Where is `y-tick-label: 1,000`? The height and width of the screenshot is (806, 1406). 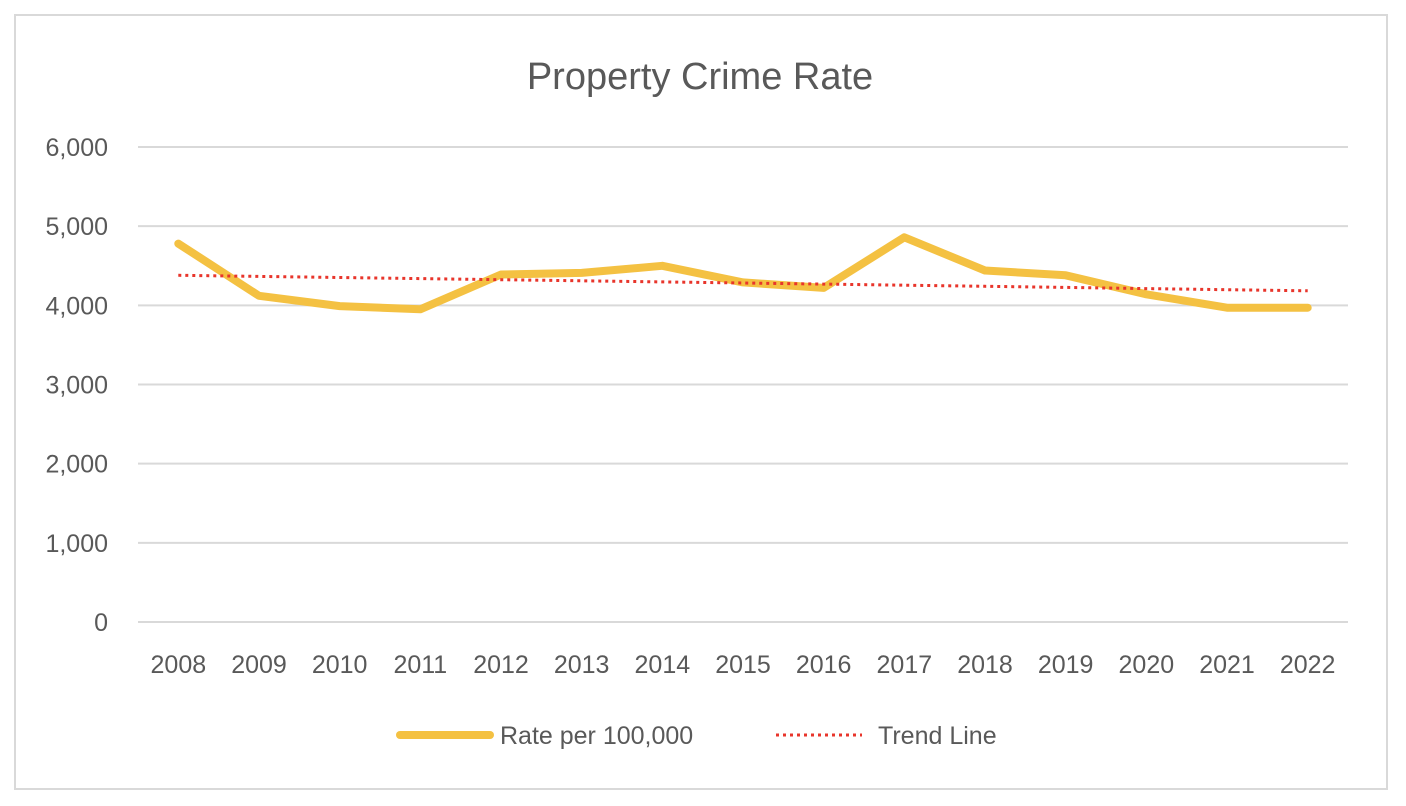
y-tick-label: 1,000 is located at coordinates (76, 544).